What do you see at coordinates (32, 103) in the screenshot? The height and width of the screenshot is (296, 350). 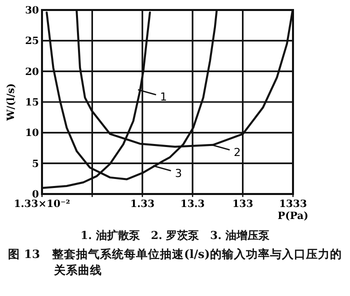 I see `y-tick-label: 15` at bounding box center [32, 103].